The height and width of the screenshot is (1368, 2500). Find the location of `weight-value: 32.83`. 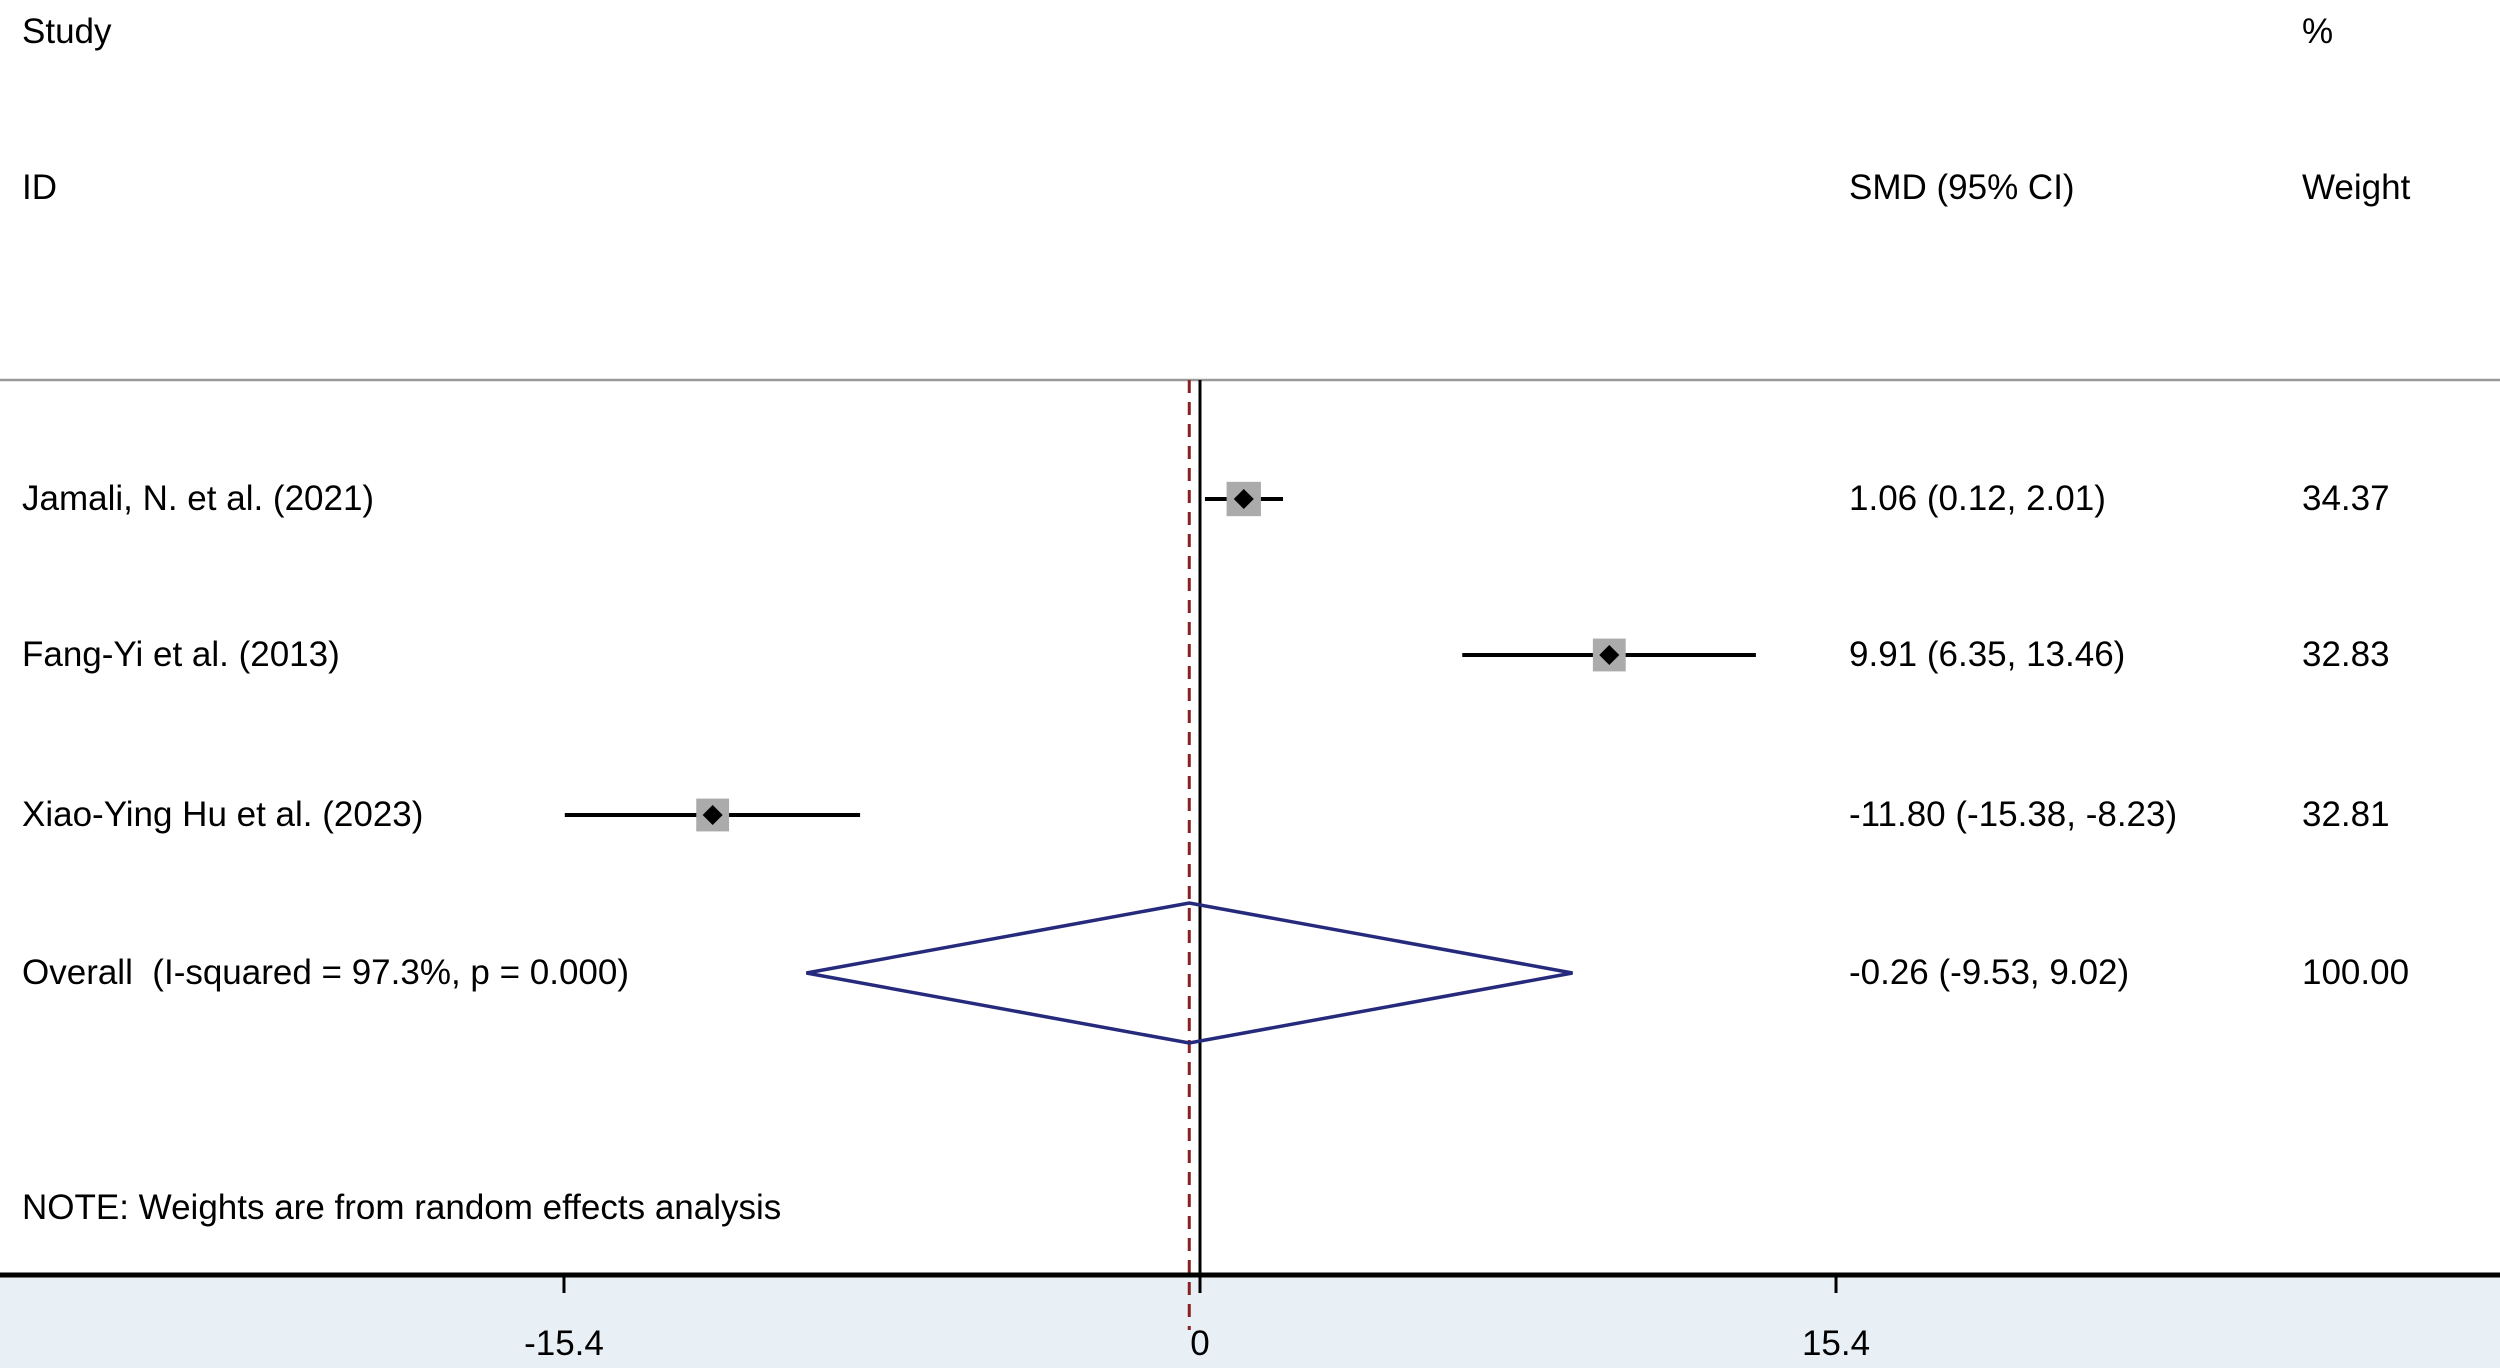

weight-value: 32.83 is located at coordinates (2346, 654).